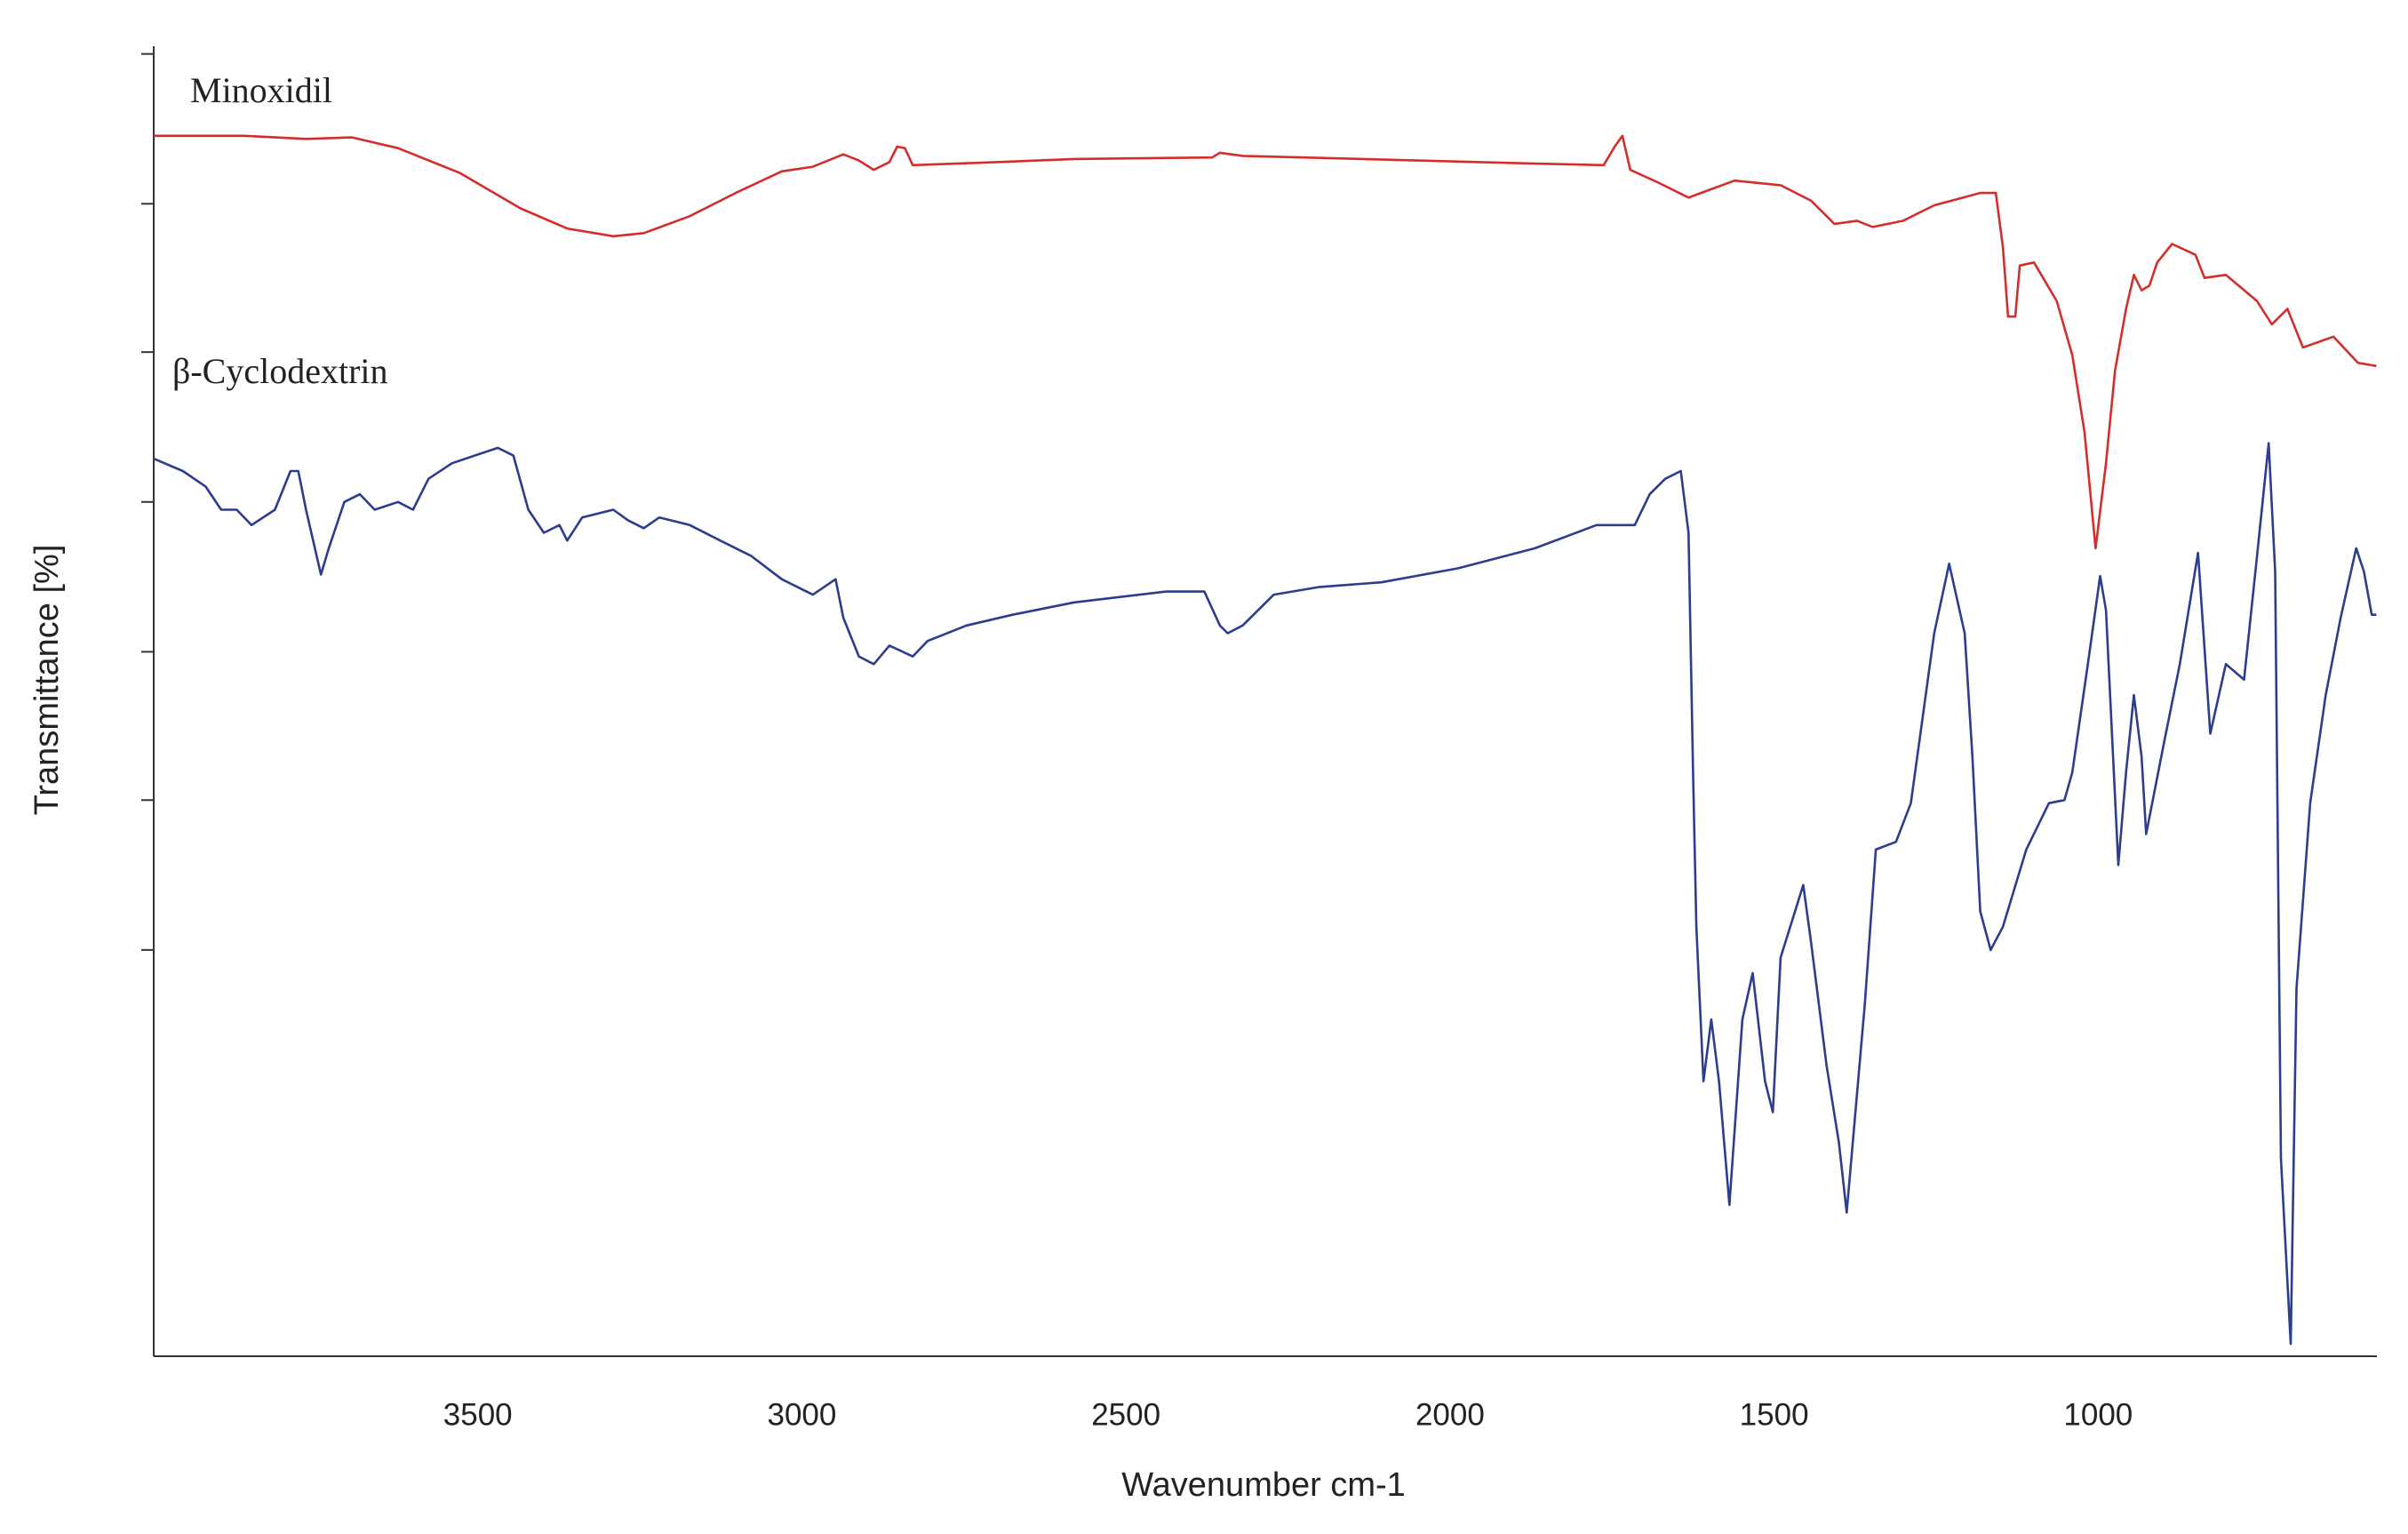 Image resolution: width=2408 pixels, height=1534 pixels. I want to click on x-tick-label: 1000, so click(2098, 1414).